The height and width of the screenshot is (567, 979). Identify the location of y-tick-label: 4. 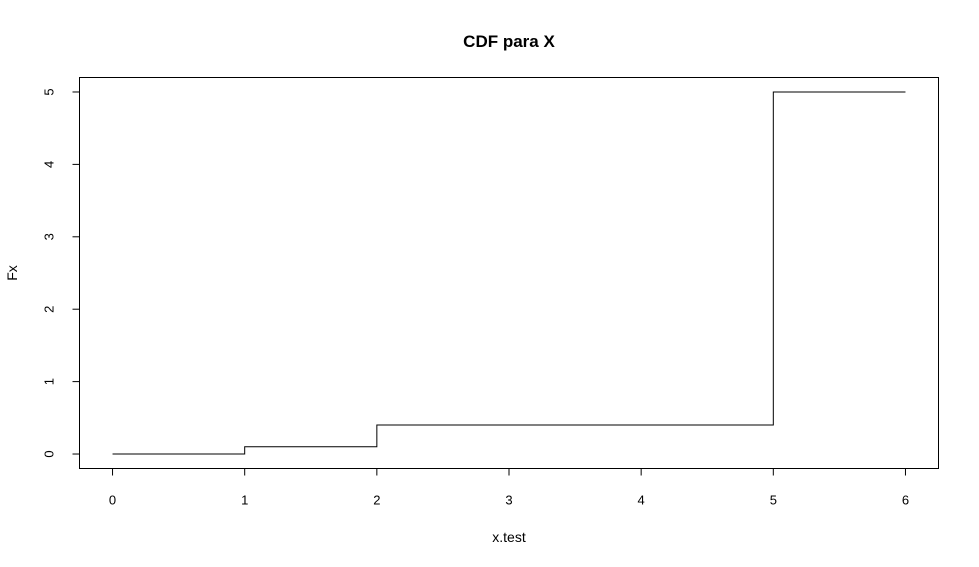
(49, 164).